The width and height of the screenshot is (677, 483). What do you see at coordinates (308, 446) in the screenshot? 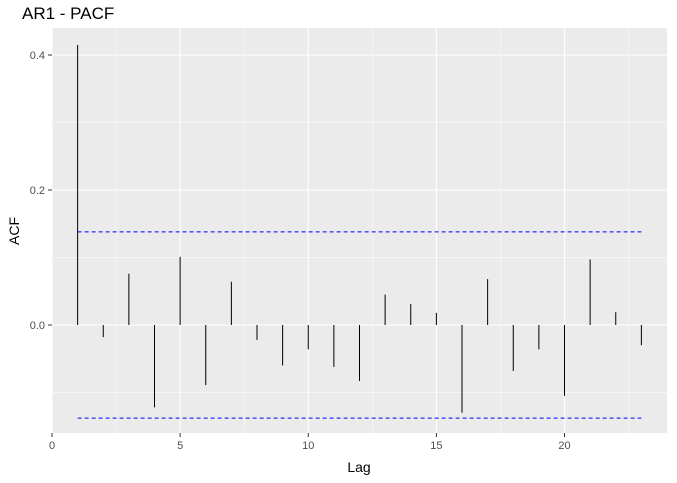
I see `x-tick-label: 10` at bounding box center [308, 446].